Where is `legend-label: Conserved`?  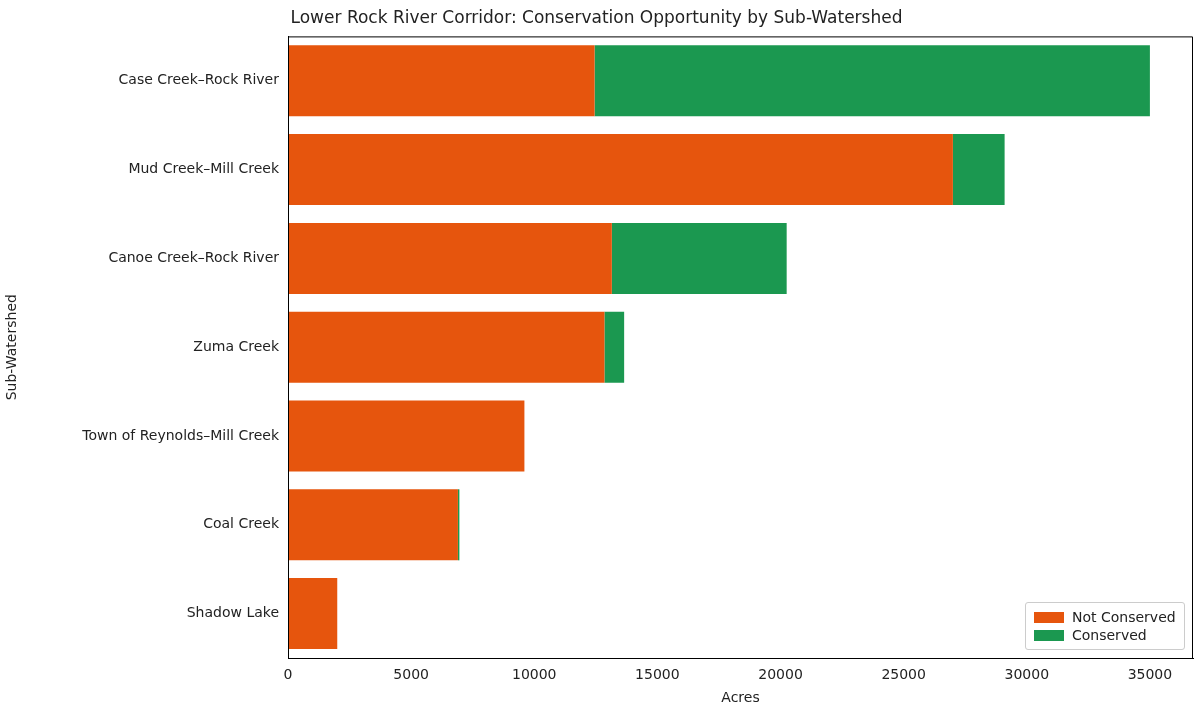 legend-label: Conserved is located at coordinates (1109, 635).